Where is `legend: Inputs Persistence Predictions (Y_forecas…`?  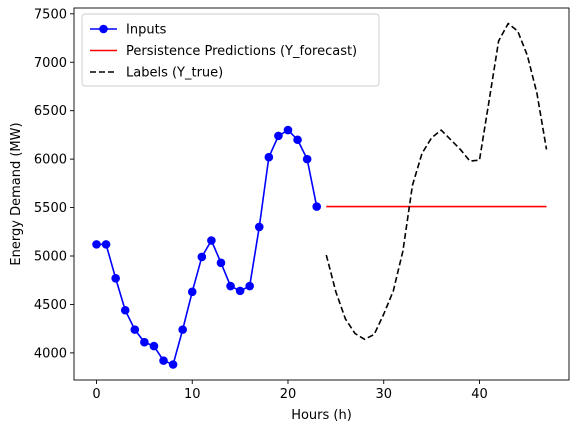
legend: Inputs Persistence Predictions (Y_forecas… is located at coordinates (230, 50).